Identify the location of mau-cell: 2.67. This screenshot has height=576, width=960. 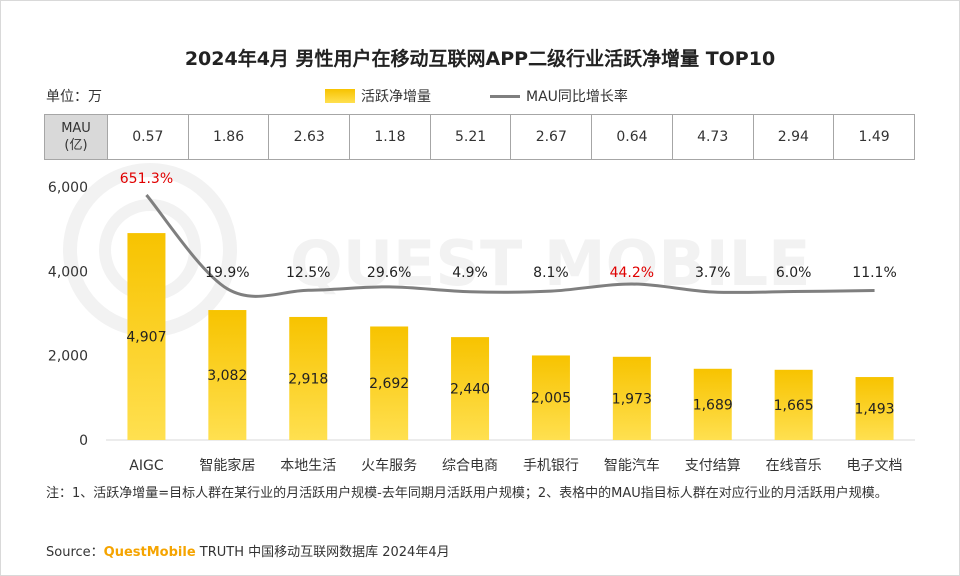
(551, 137).